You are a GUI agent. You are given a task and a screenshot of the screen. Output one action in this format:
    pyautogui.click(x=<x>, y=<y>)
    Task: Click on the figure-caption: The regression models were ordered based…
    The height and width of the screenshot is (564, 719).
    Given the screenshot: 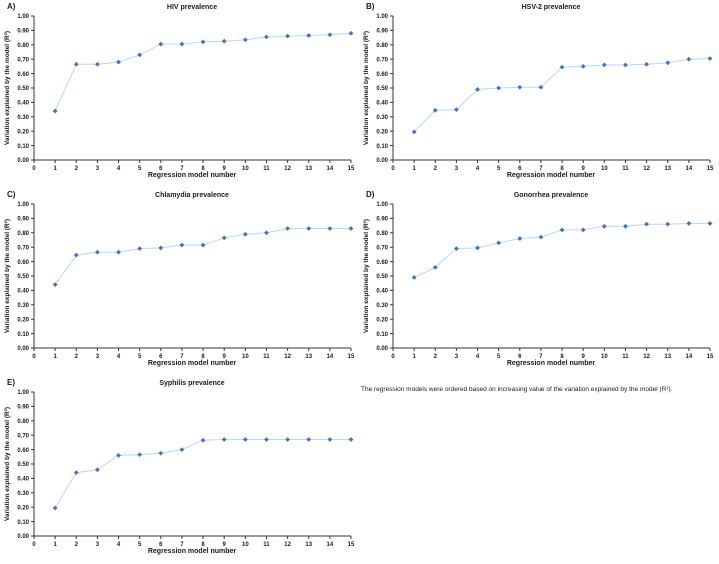 What is the action you would take?
    pyautogui.click(x=517, y=389)
    